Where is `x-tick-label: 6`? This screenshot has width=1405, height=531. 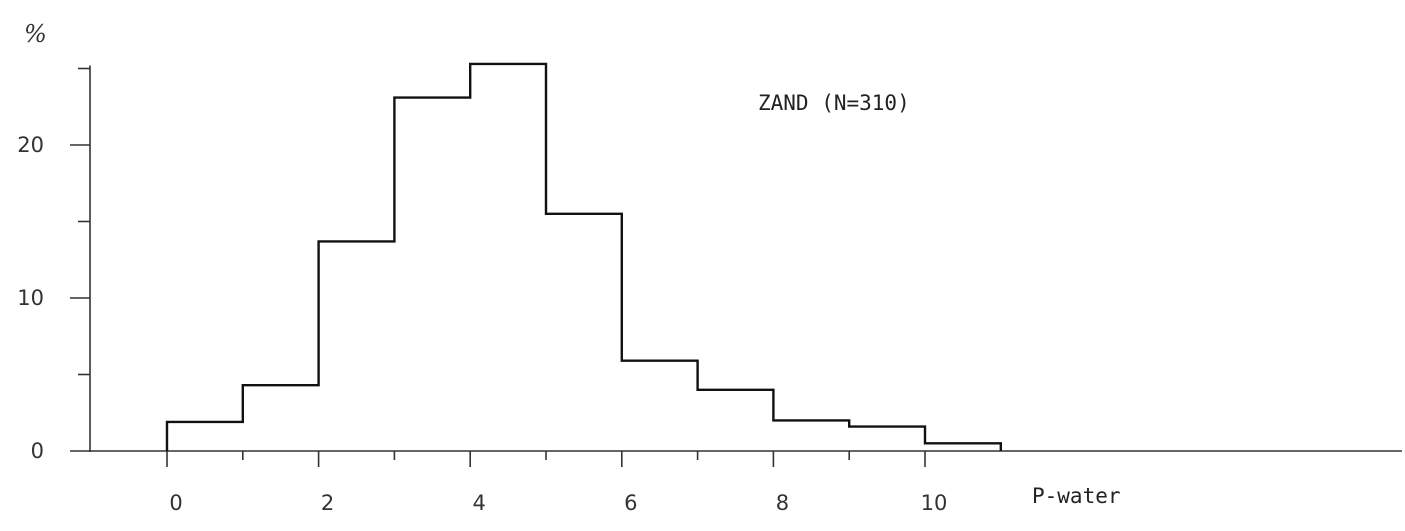 x-tick-label: 6 is located at coordinates (630, 503).